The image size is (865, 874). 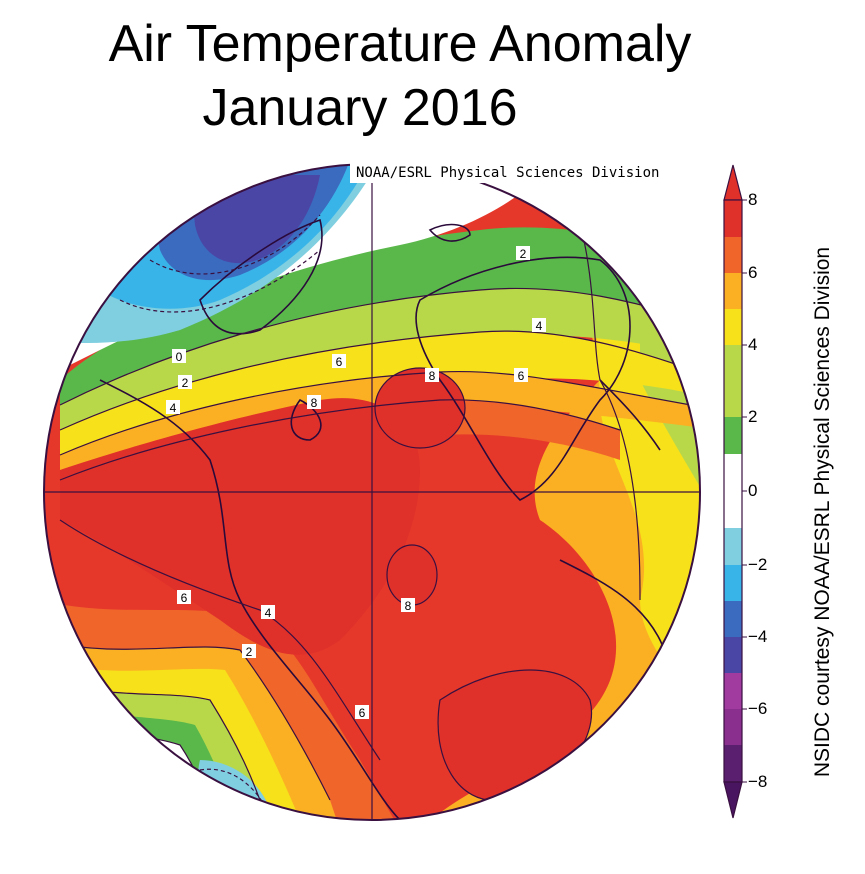 I want to click on colorbar-tick-label: 0, so click(x=753, y=490).